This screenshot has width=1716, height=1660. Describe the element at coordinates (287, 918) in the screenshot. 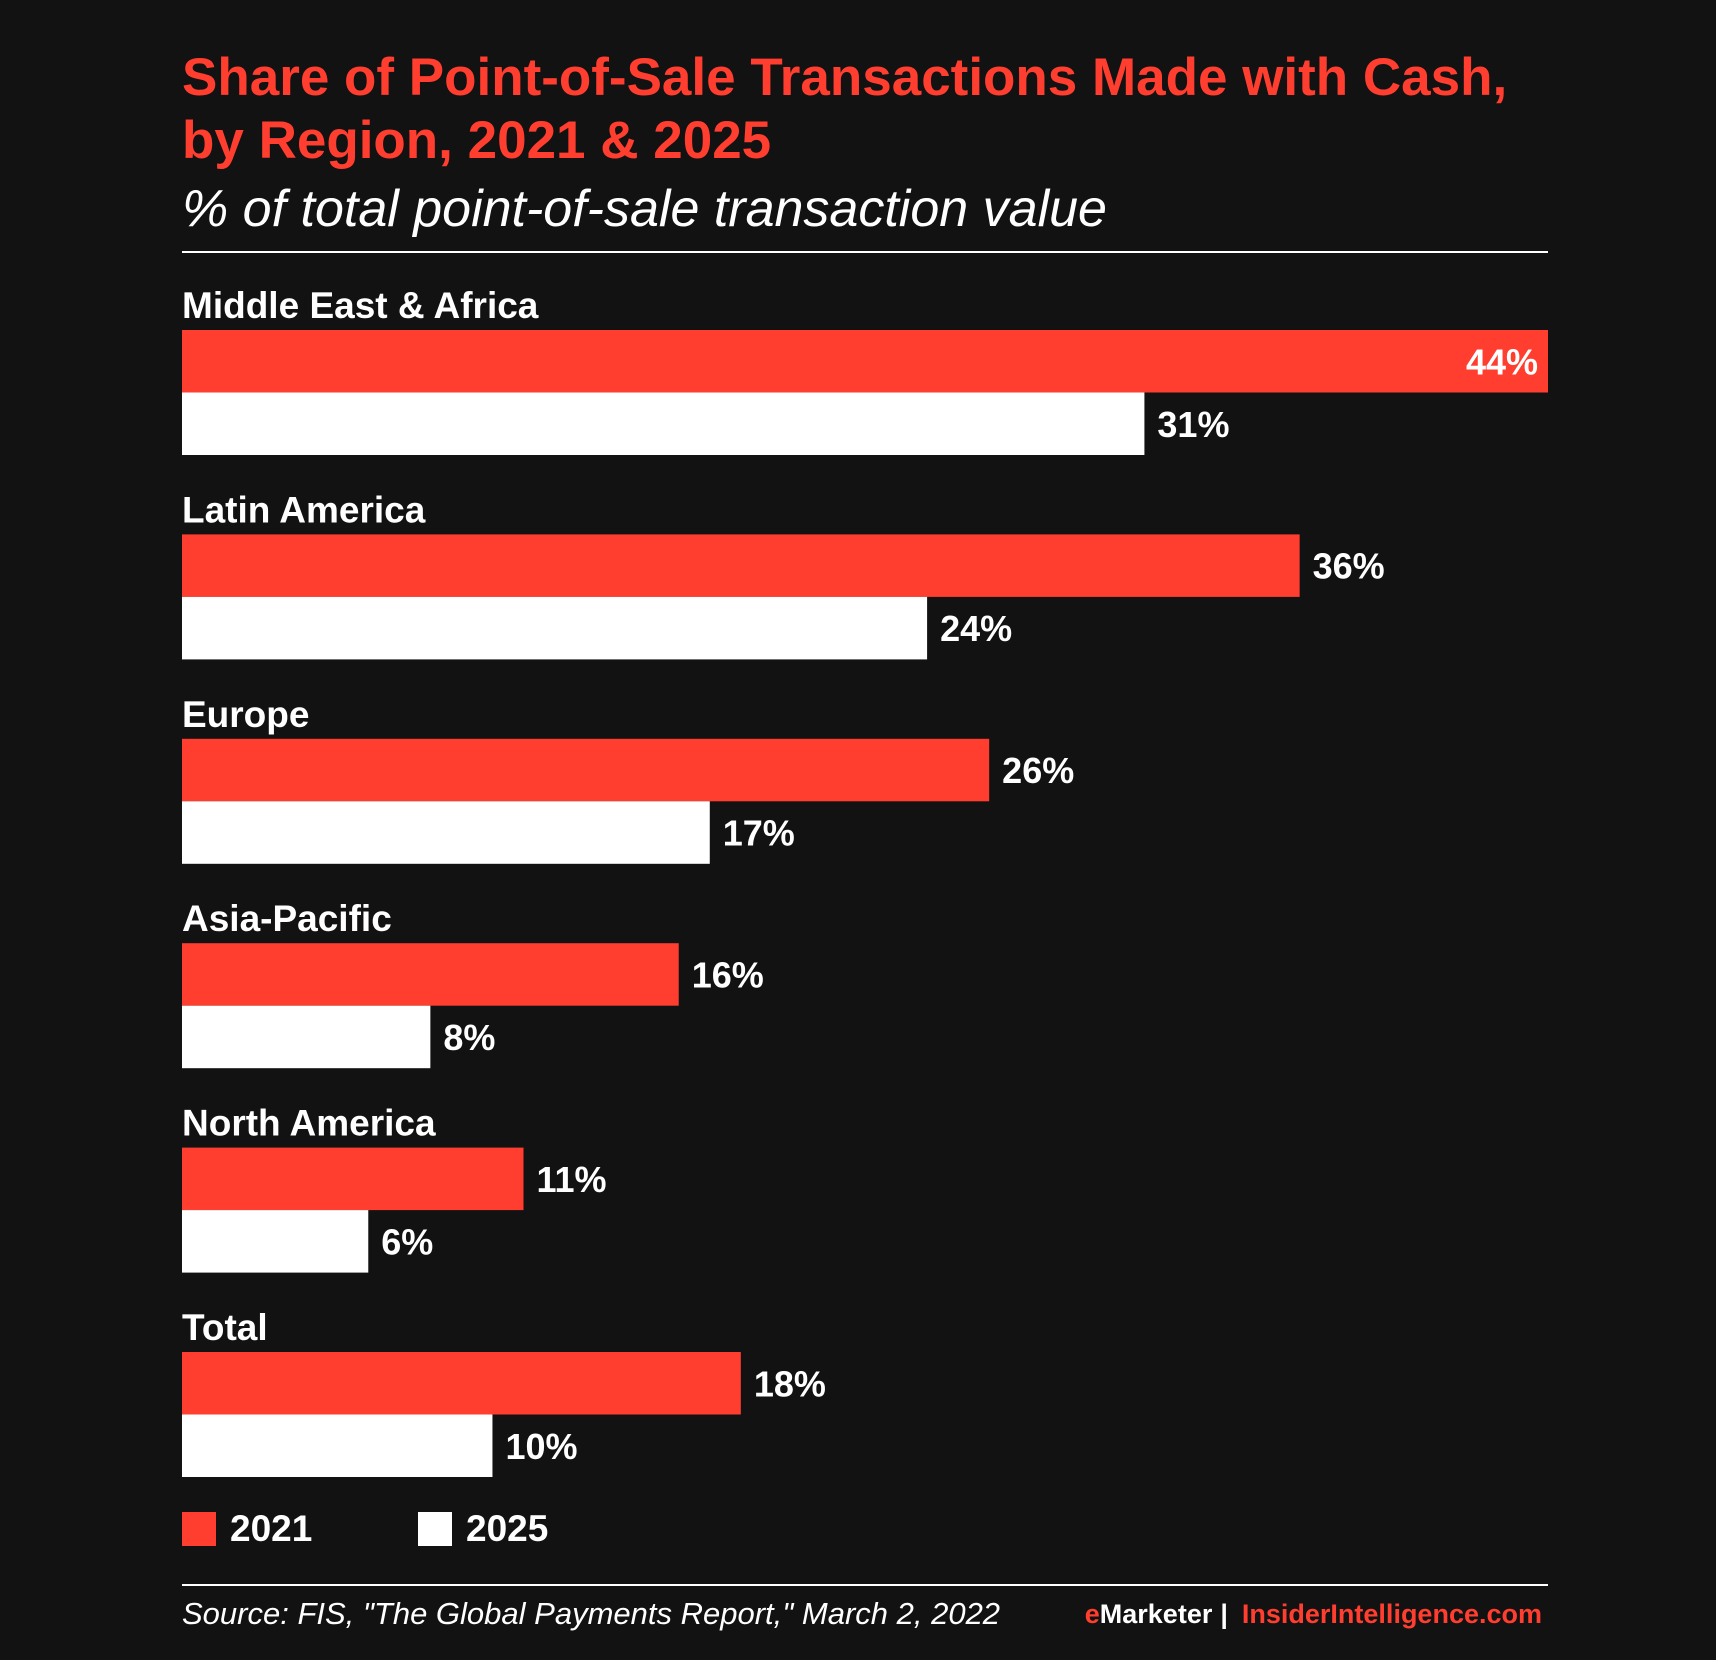

I see `category-label-asia-pacific: Asia-Pacific` at that location.